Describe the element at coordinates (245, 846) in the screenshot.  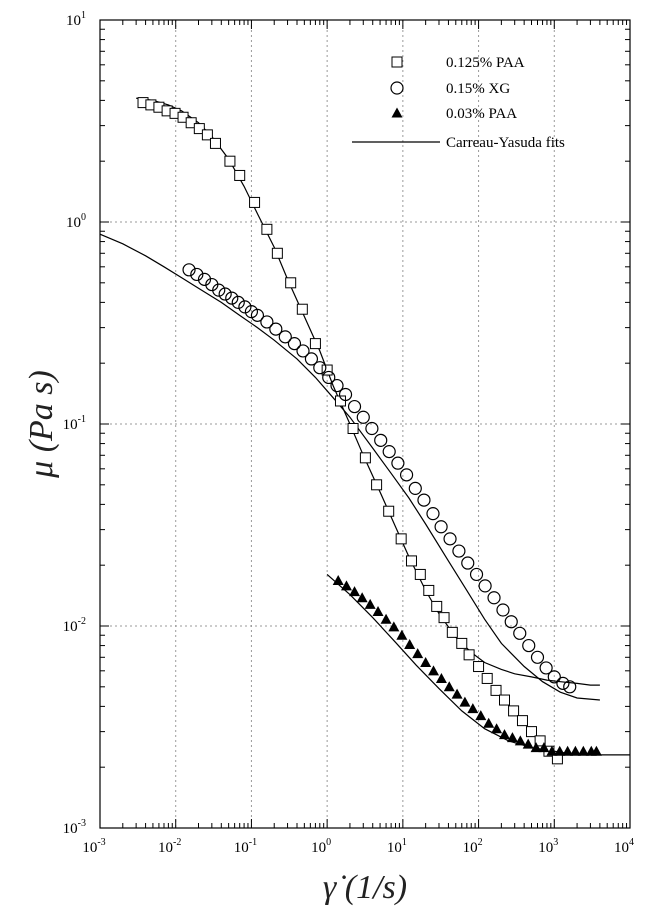
I see `x-tick-label: 10⁻¹` at that location.